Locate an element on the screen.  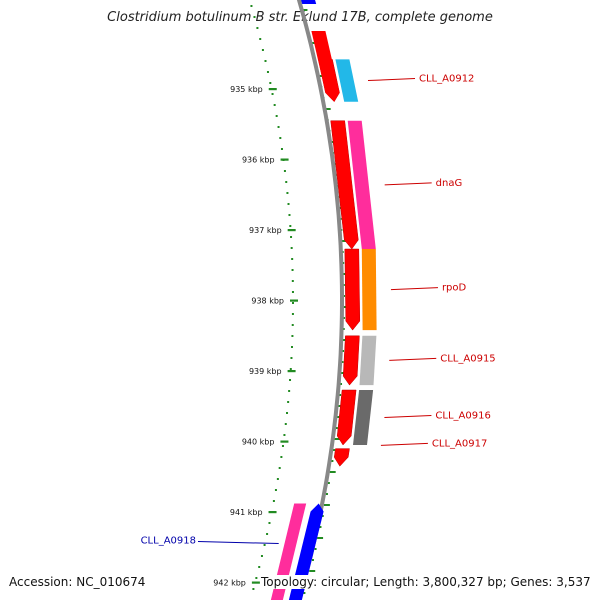
tick-label: 937 kbp is located at coordinates (265, 230).